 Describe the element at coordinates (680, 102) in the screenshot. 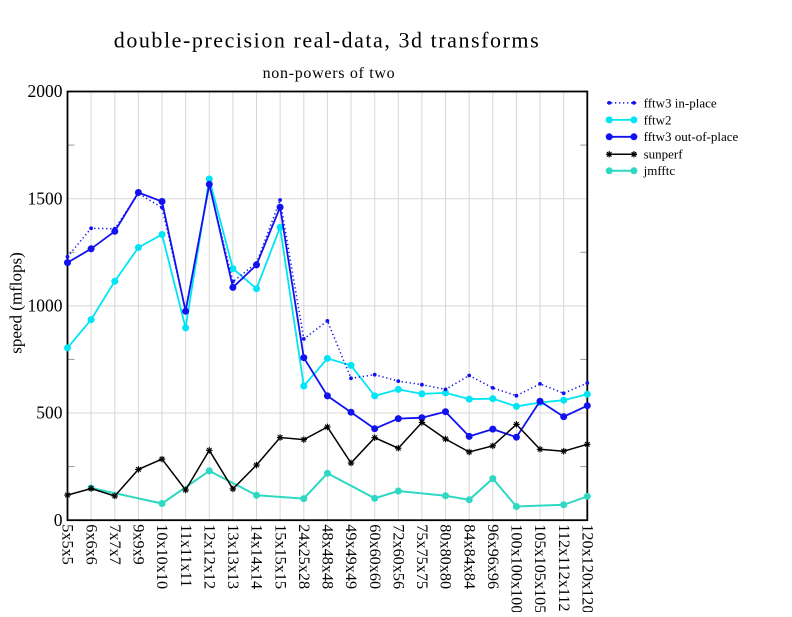

I see `svg-text: fftw3 in-place` at that location.